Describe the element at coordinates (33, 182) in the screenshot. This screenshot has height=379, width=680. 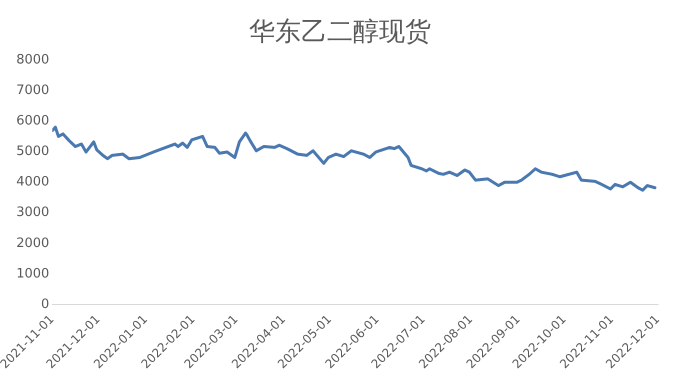
I see `y-tick-label: 4000` at that location.